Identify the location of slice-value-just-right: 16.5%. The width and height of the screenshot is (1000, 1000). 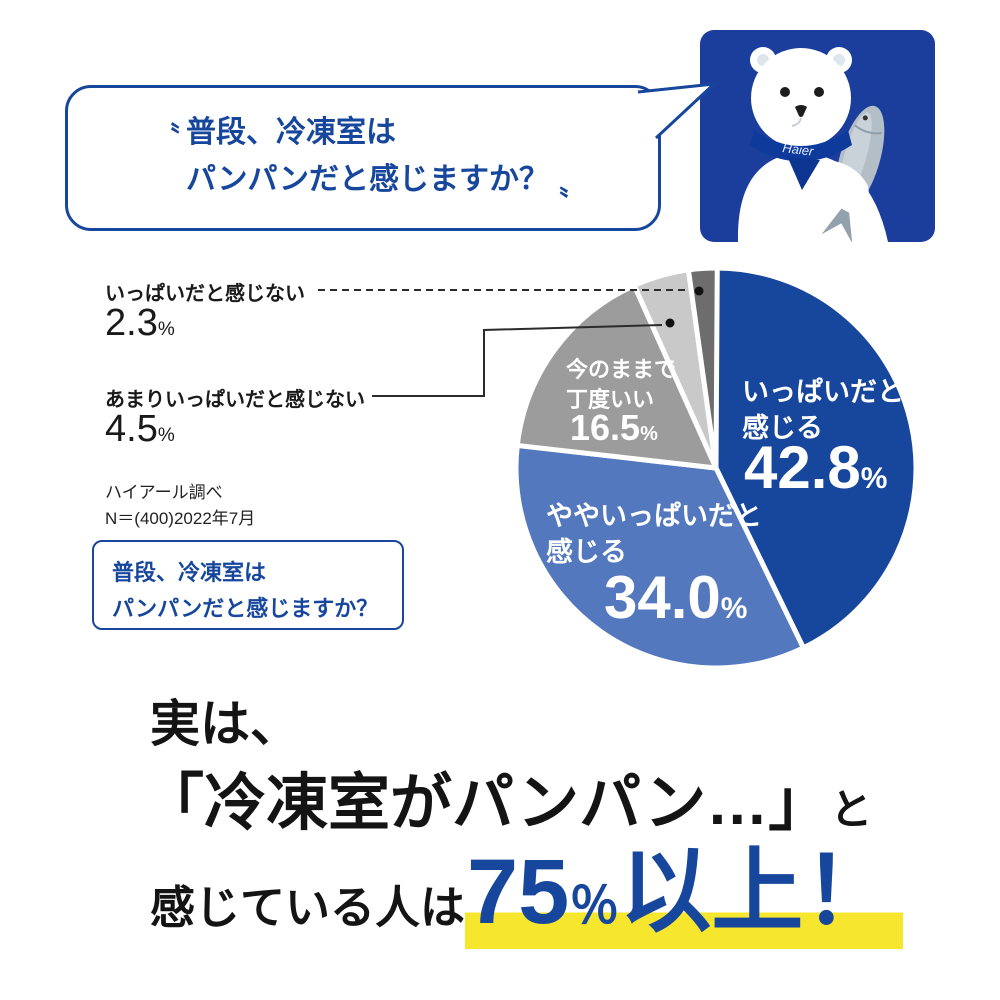
(614, 428).